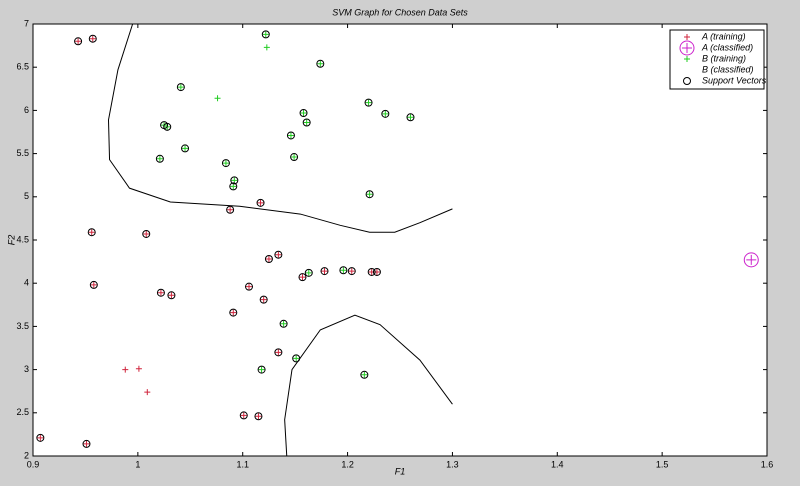 The height and width of the screenshot is (486, 800). What do you see at coordinates (400, 12) in the screenshot?
I see `chart-title: SVM Graph for Chosen Data Sets` at bounding box center [400, 12].